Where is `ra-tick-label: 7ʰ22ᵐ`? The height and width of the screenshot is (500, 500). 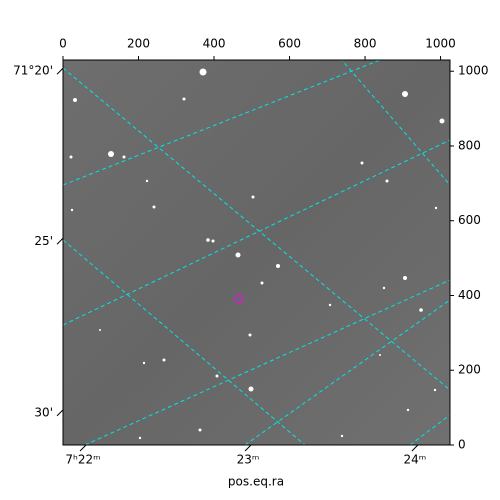 ra-tick-label: 7ʰ22ᵐ is located at coordinates (82, 460).